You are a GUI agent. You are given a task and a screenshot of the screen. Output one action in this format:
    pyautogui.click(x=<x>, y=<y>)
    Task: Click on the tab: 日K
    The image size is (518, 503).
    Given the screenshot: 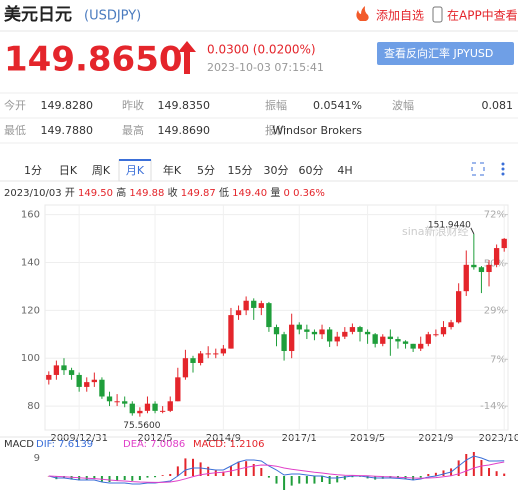 What is the action you would take?
    pyautogui.click(x=68, y=170)
    